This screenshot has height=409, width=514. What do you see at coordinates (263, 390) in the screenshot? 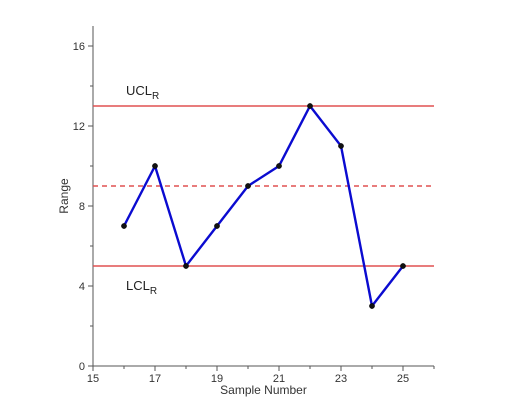
I see `x-axis-title: Sample Number` at bounding box center [263, 390].